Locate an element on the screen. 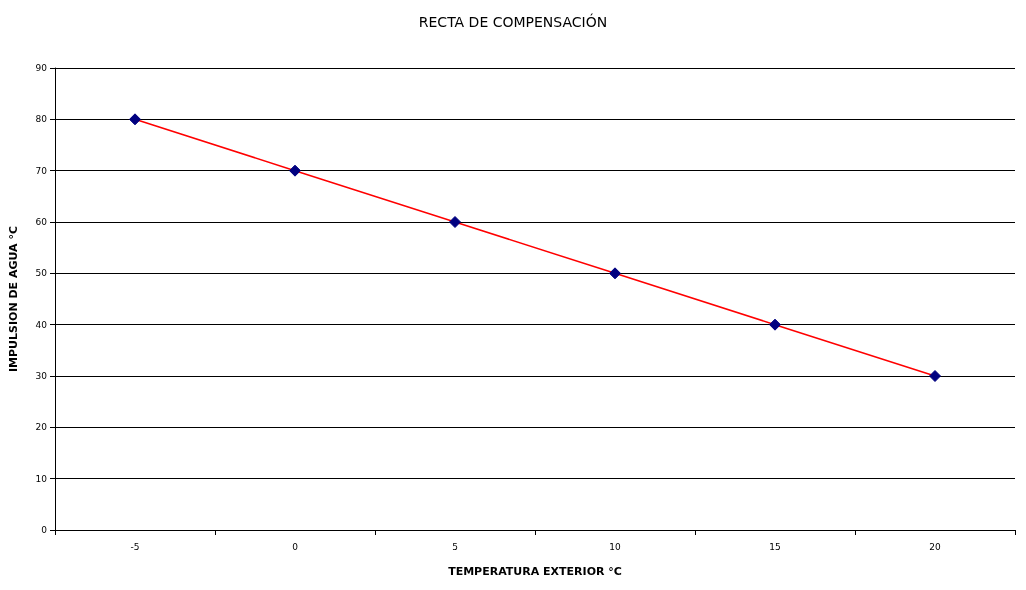 The width and height of the screenshot is (1026, 590). x-axis-title: TEMPERATURA EXTERIOR °C is located at coordinates (535, 571).